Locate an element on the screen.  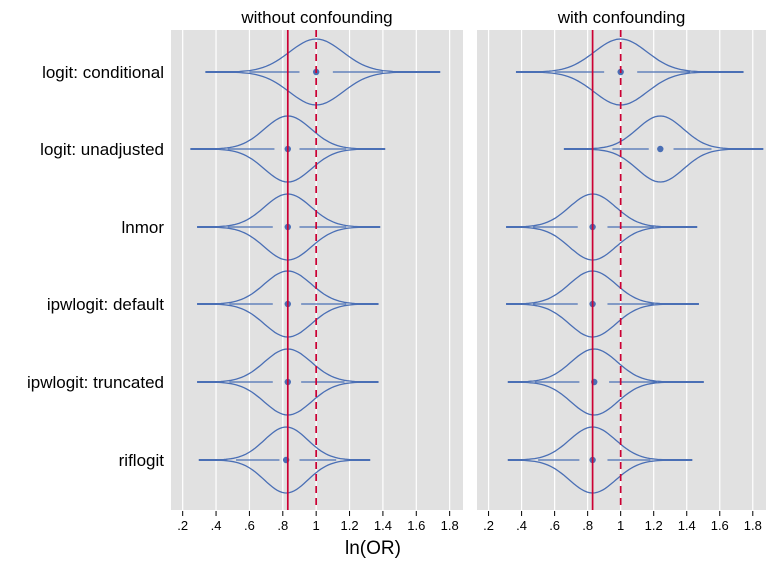
row-label: ipwlogit: truncated is located at coordinates (95, 382).